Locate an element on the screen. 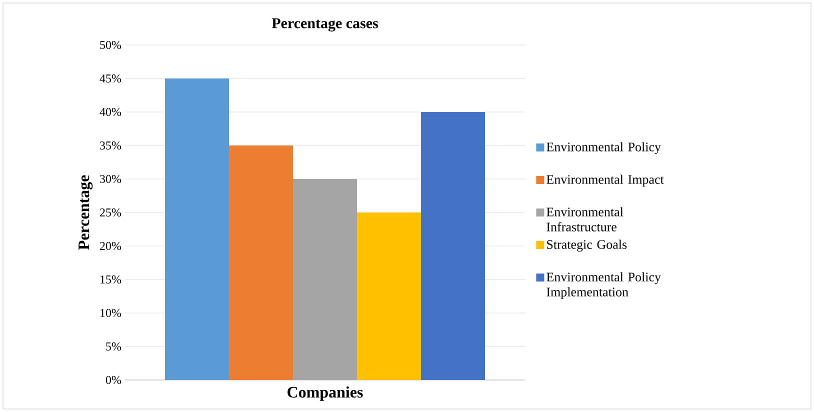 The height and width of the screenshot is (412, 814). legend-label: Environmental Policy Implementation is located at coordinates (603, 286).